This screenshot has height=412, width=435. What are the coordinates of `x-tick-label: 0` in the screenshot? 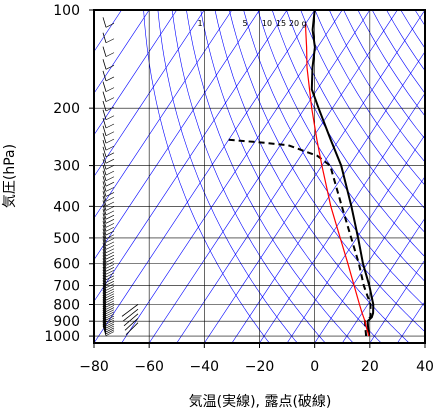 It's located at (314, 367).